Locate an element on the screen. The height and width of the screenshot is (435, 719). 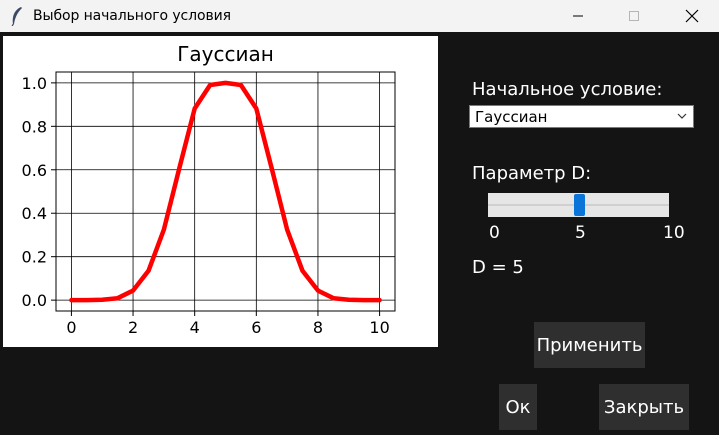
initial-condition-select: Гауссиан is located at coordinates (581, 116).